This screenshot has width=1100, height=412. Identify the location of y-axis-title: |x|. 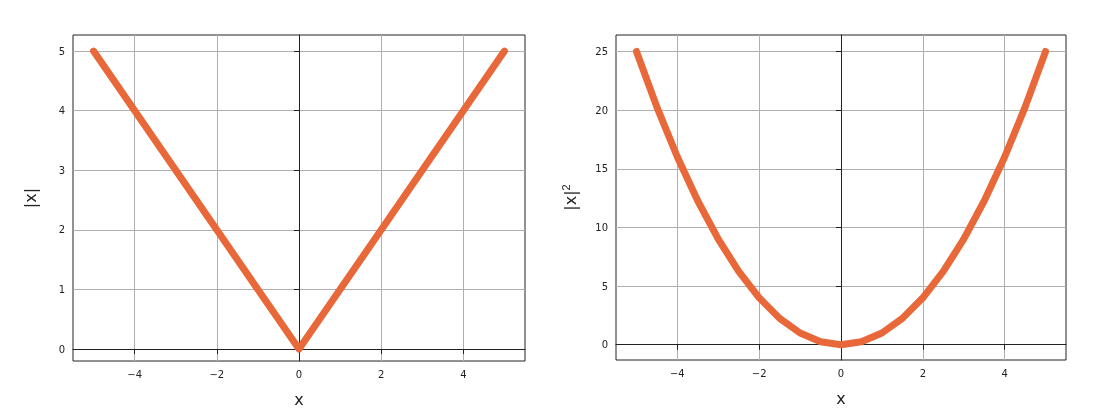
(30, 198).